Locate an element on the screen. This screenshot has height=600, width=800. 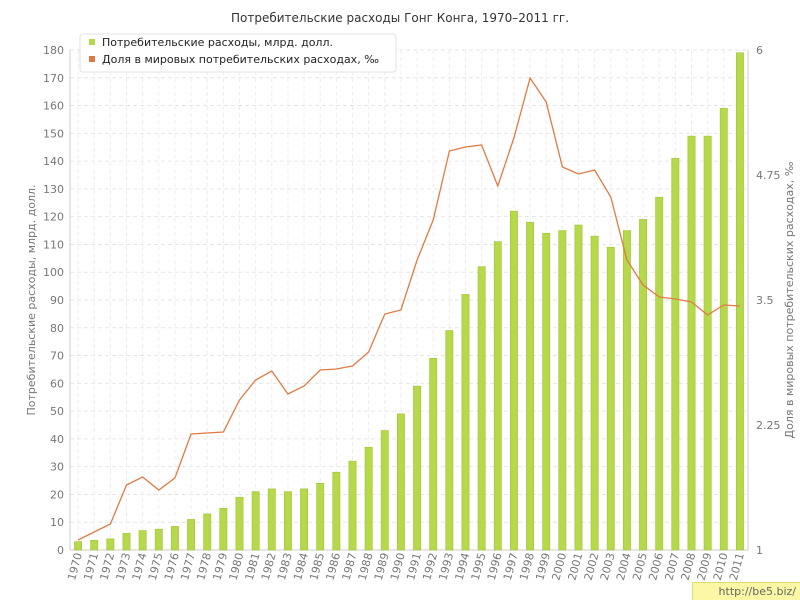
y-left-tick-label: 120 is located at coordinates (53, 217).